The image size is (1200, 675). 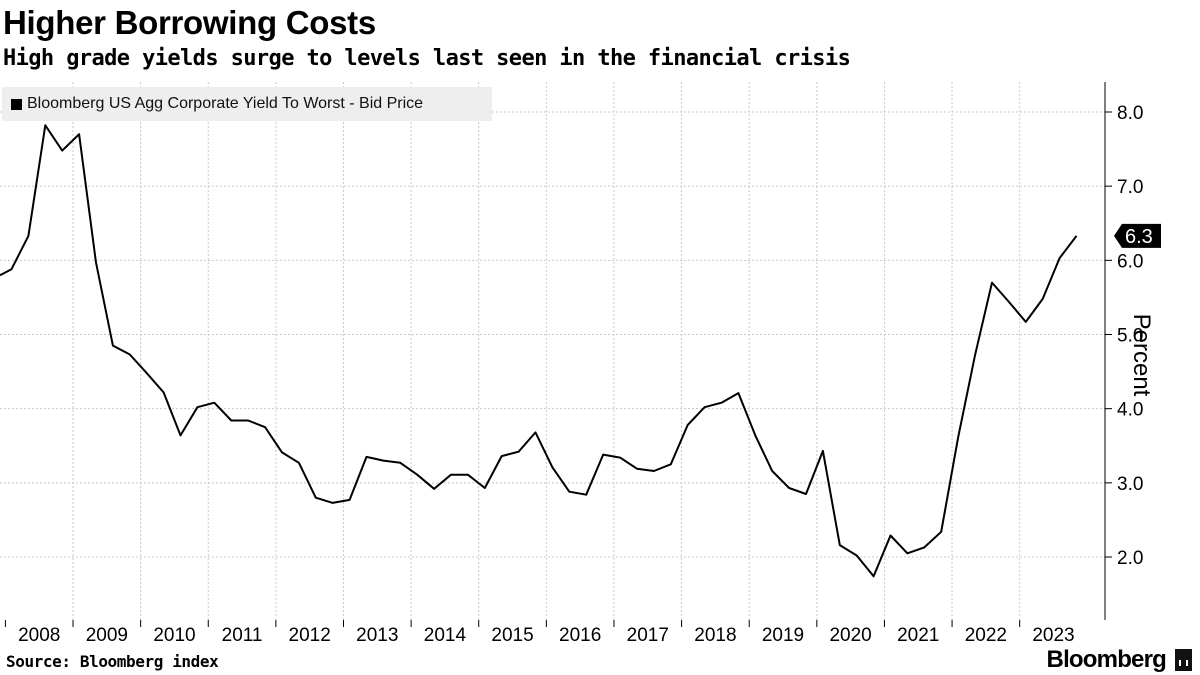 I want to click on x-tick-label: 2016, so click(x=580, y=635).